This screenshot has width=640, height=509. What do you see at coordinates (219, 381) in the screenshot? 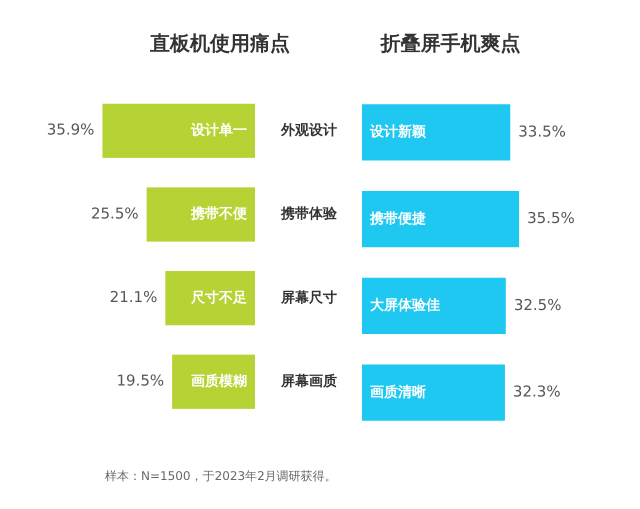
I see `annotation: 画质模糊` at bounding box center [219, 381].